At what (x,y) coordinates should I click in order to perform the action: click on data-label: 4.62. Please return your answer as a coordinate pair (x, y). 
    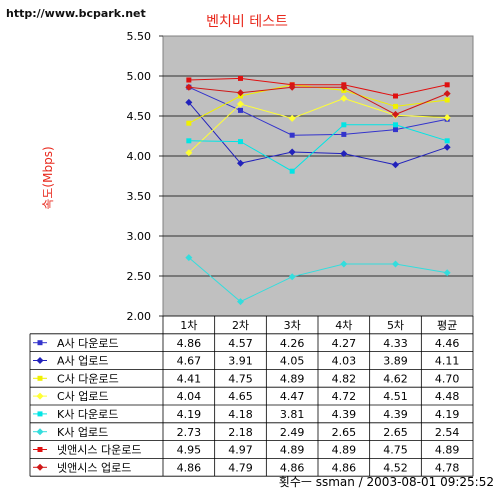
    Looking at the image, I should click on (395, 378).